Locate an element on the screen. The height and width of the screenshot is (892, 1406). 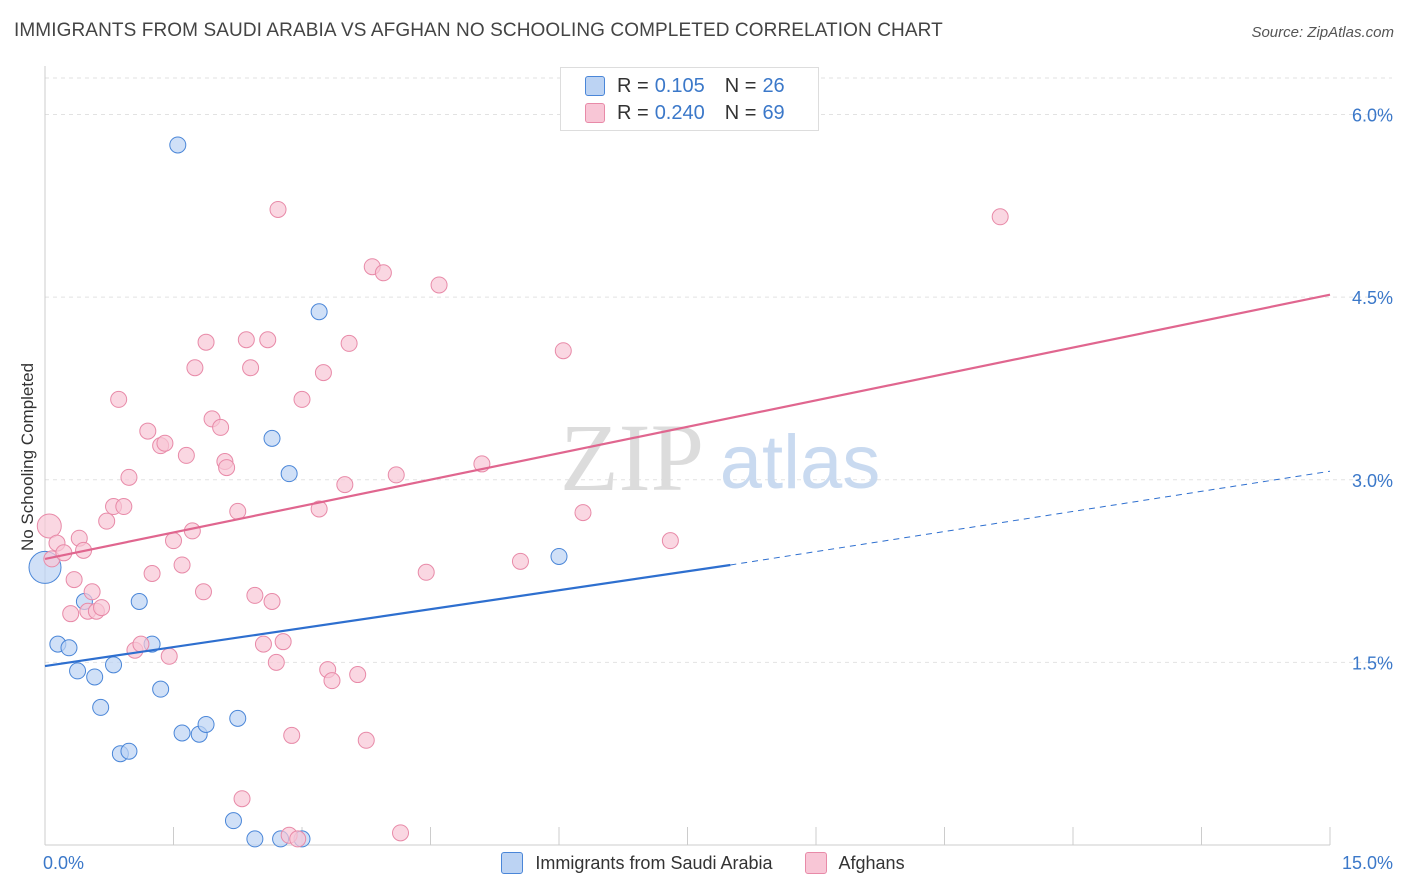
saudi-trend-extension is located at coordinates (1030, 518).